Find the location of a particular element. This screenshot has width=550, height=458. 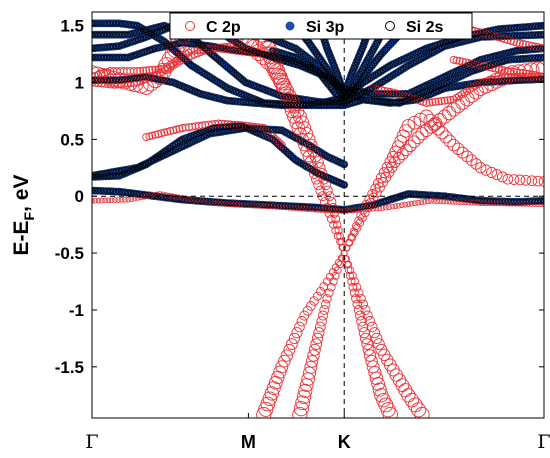

kpoint-label-gamma: Γ is located at coordinates (91, 442).